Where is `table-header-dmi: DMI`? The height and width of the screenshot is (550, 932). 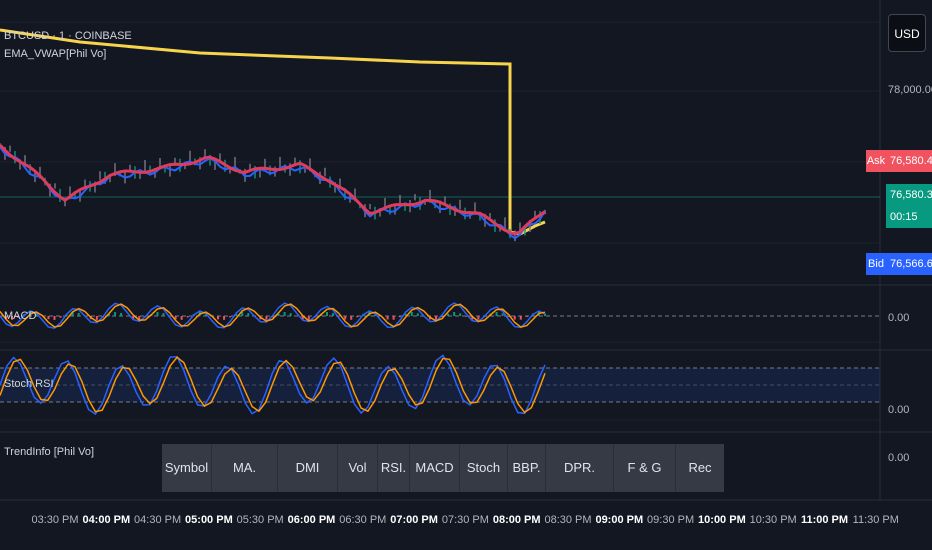
table-header-dmi: DMI is located at coordinates (308, 468).